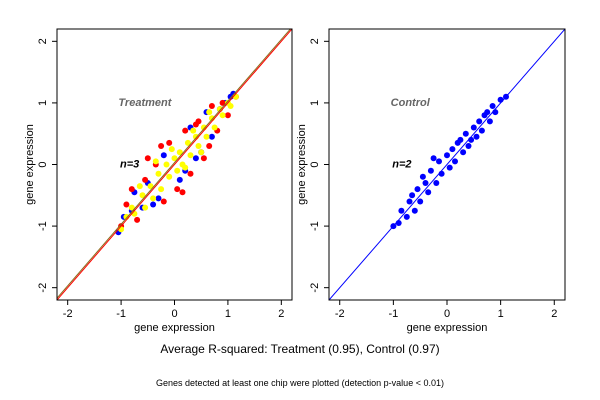 The width and height of the screenshot is (600, 400). I want to click on data-points, so click(449, 161).